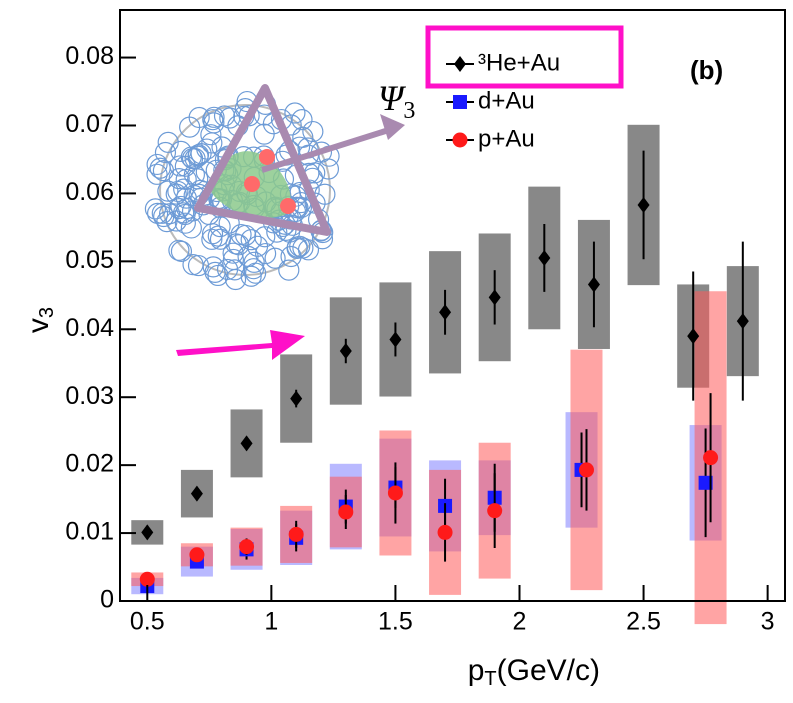 This screenshot has height=703, width=793. I want to click on psi-index: 3, so click(409, 111).